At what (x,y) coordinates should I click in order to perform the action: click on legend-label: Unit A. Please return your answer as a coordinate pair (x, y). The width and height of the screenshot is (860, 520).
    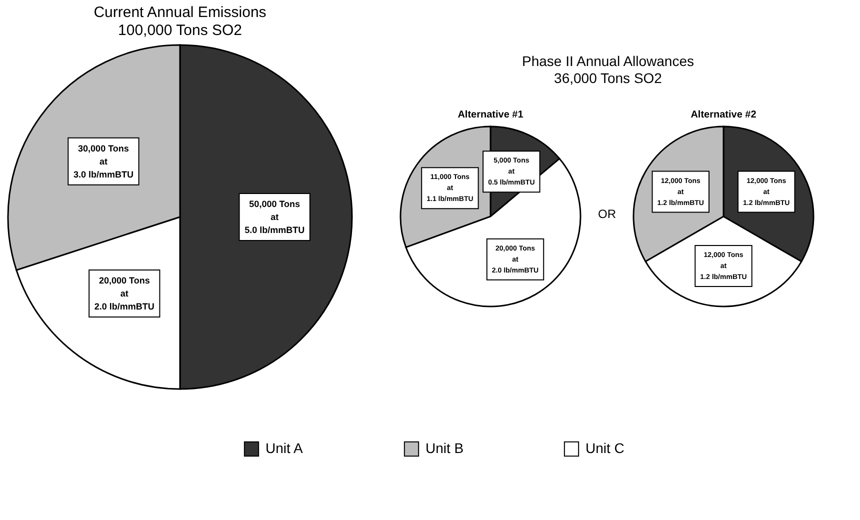
    Looking at the image, I should click on (285, 448).